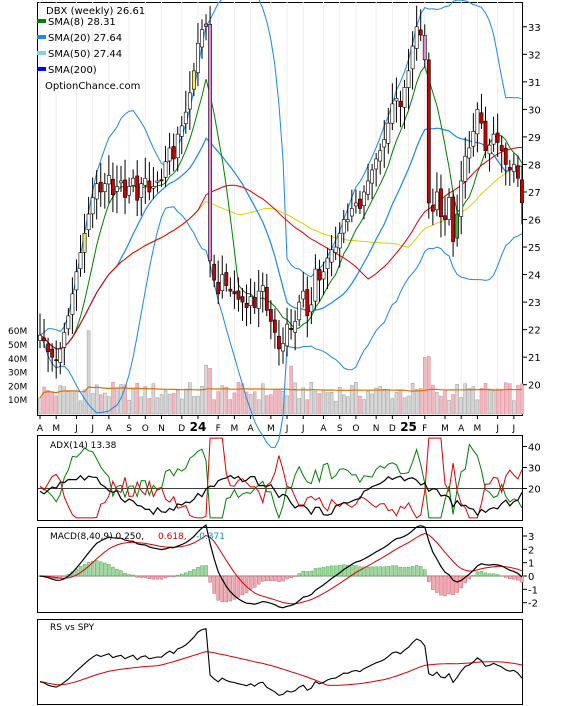  Describe the element at coordinates (137, 537) in the screenshot. I see `macd-title: MACD(8,40,9) 0.250, 0.618, -0.371` at that location.